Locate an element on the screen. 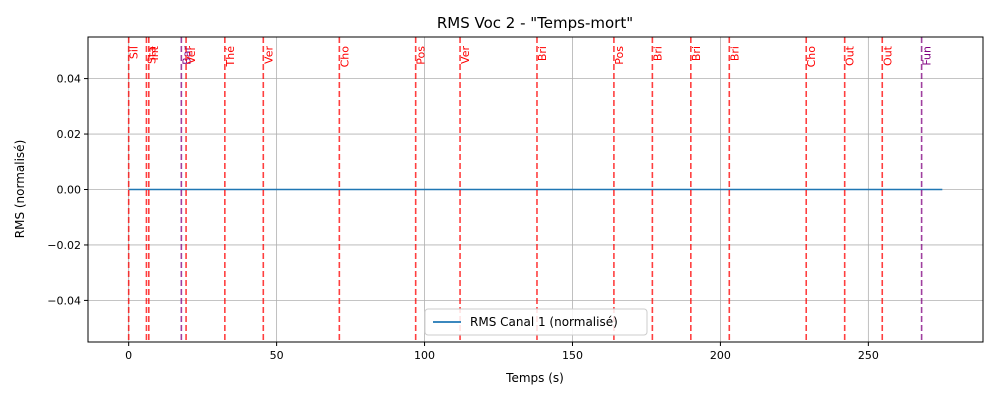  y-axis-label: RMS (normalisé) is located at coordinates (20, 189).